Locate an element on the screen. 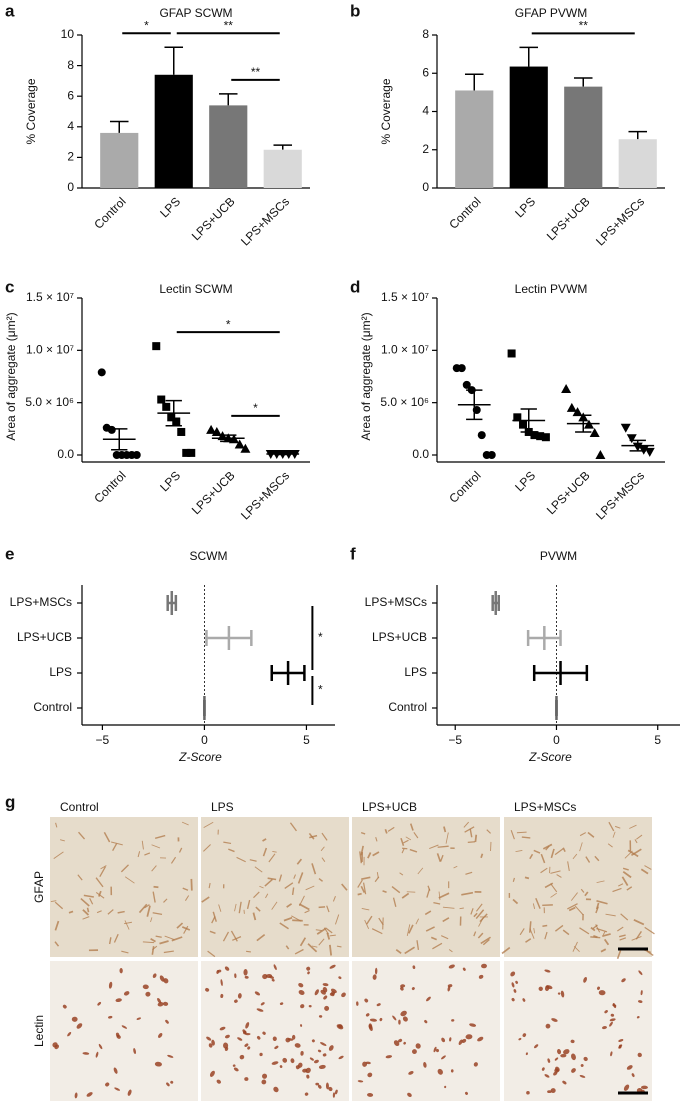 The height and width of the screenshot is (1104, 685). x-tick-label: LPS+UCB is located at coordinates (568, 218).